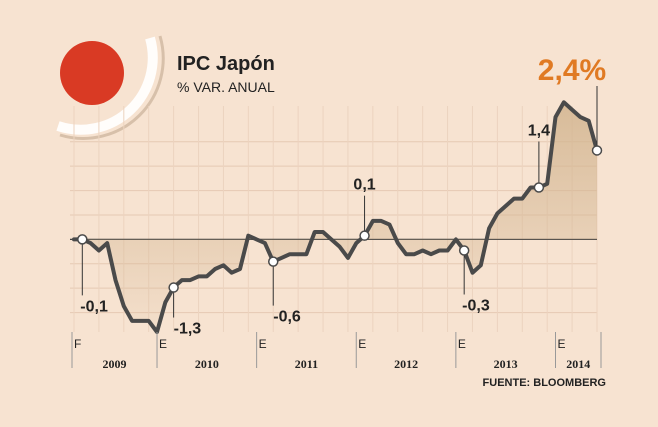 The width and height of the screenshot is (658, 427). What do you see at coordinates (306, 364) in the screenshot?
I see `year-tick-label: 2011` at bounding box center [306, 364].